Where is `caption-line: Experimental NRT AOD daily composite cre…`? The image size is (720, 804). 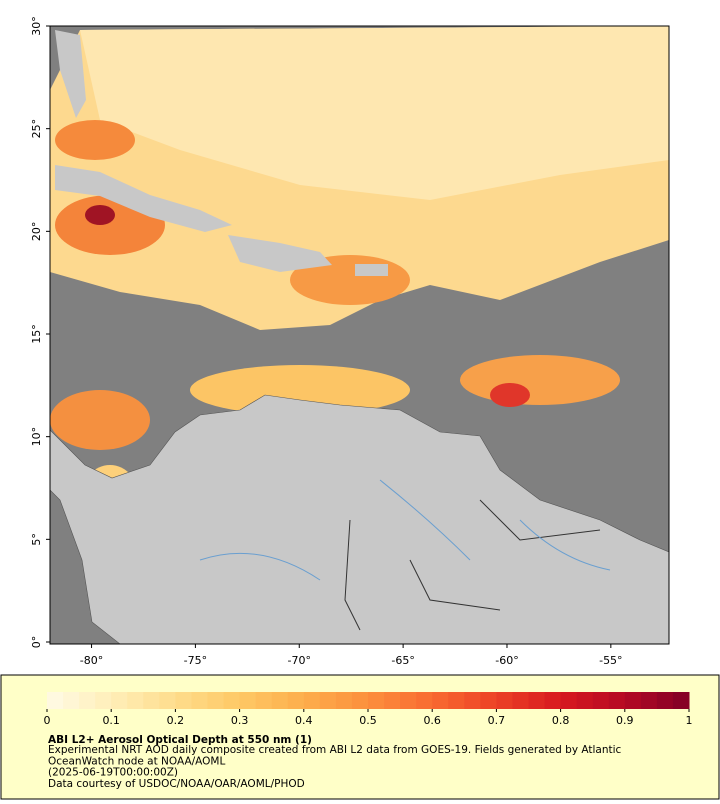
caption-line: Experimental NRT AOD daily composite cre… is located at coordinates (335, 750).